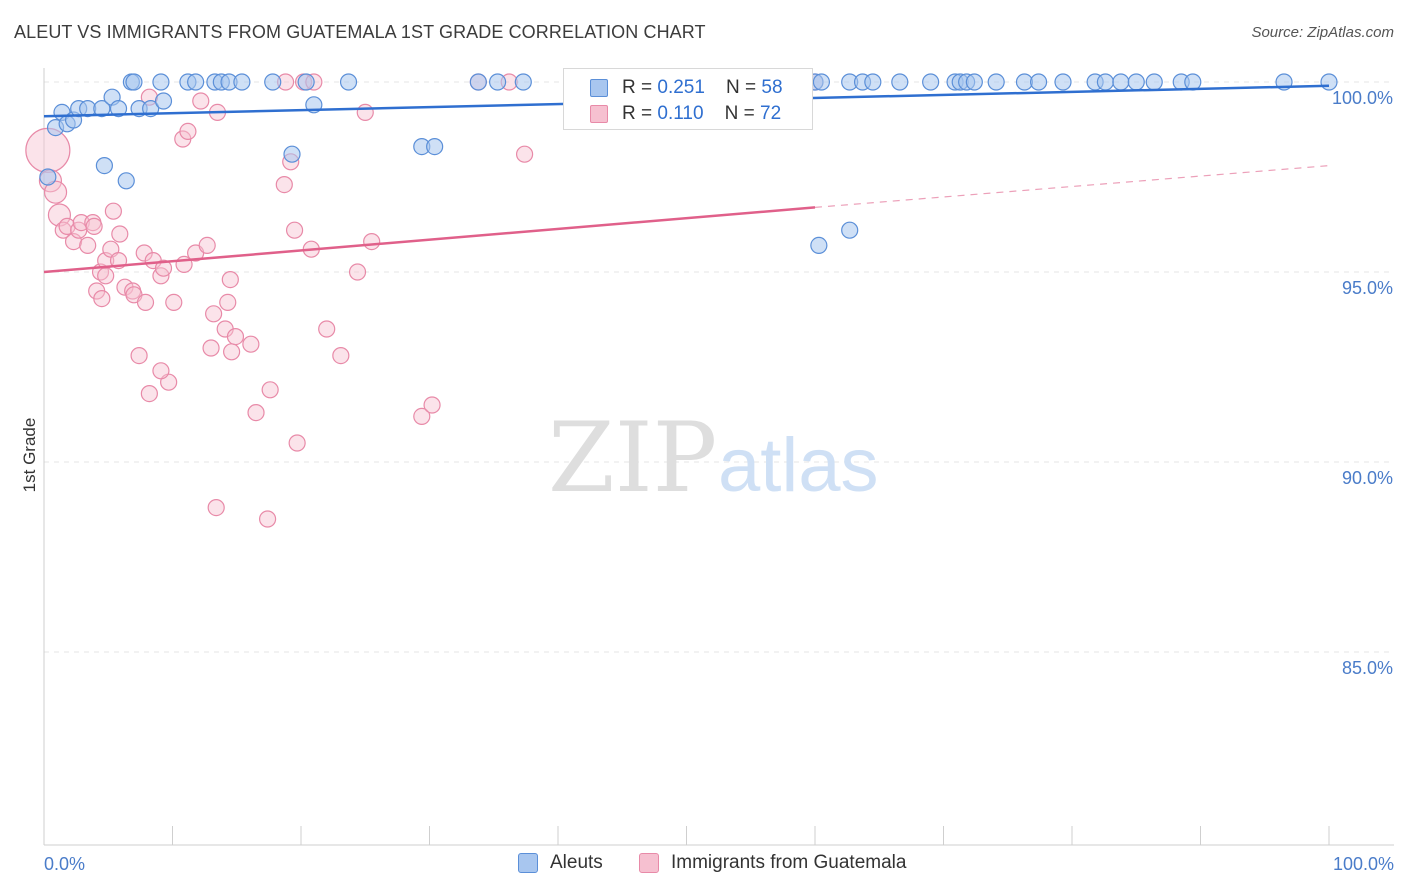 The image size is (1406, 892). Describe the element at coordinates (1367, 478) in the screenshot. I see `y-tick-label-1: 90.0%` at that location.